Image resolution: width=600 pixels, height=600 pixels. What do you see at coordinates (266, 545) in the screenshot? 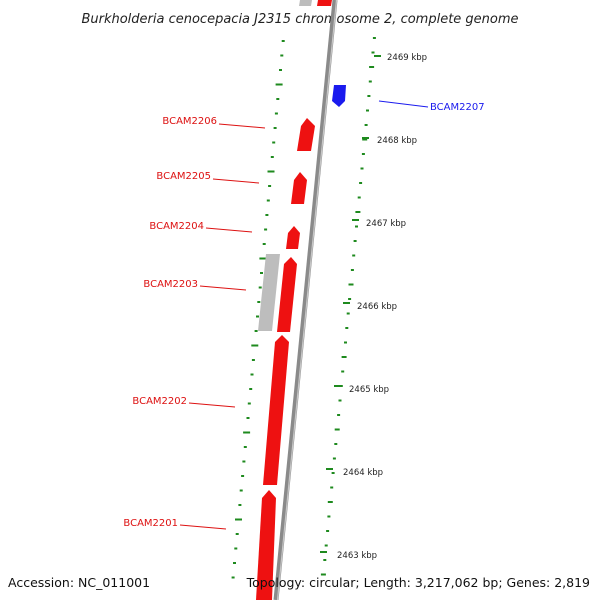
I see `gene-bcam2201` at bounding box center [266, 545].